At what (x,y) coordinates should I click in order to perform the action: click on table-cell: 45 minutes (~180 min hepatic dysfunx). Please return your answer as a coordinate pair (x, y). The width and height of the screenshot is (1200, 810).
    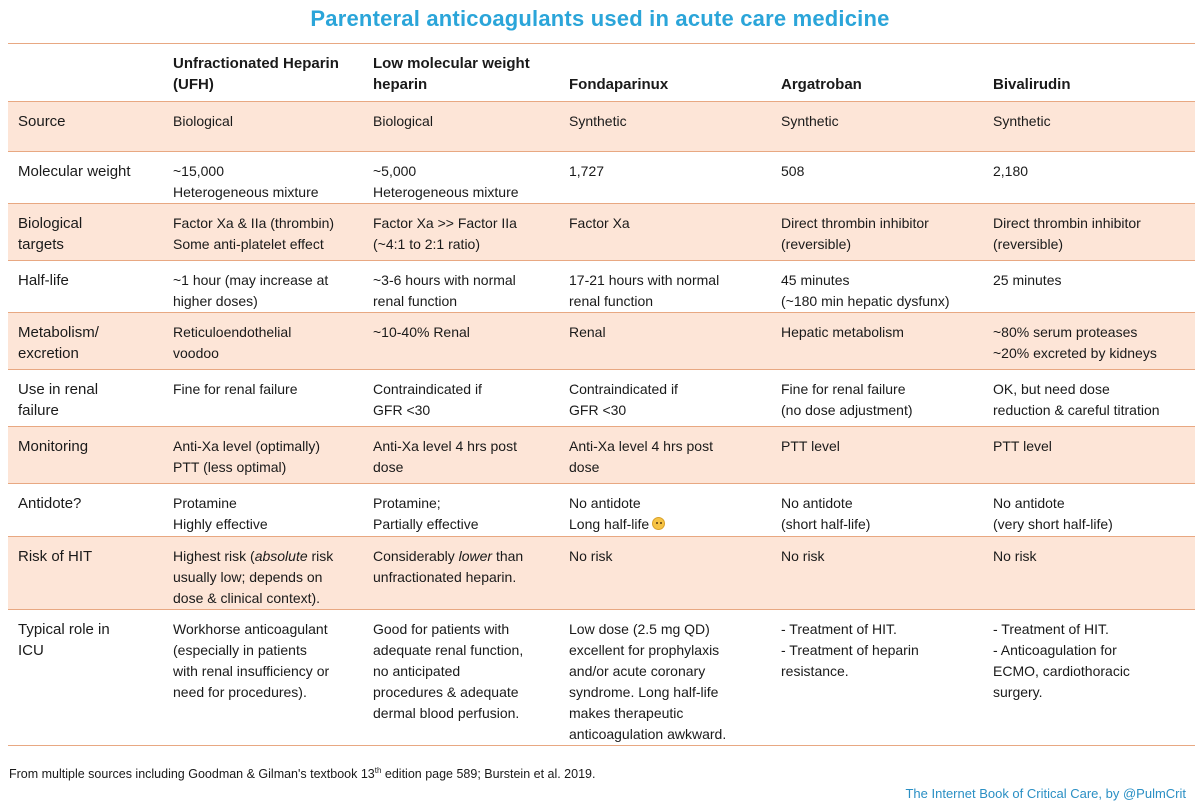
    Looking at the image, I should click on (865, 290).